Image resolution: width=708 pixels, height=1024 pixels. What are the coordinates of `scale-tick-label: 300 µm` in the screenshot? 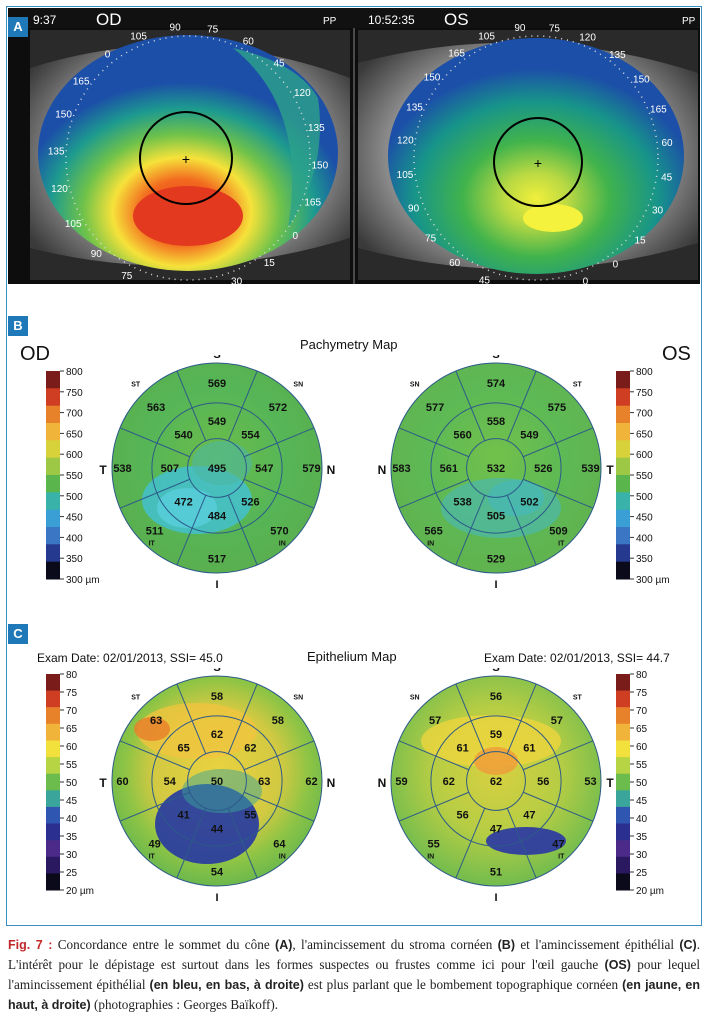 It's located at (83, 580).